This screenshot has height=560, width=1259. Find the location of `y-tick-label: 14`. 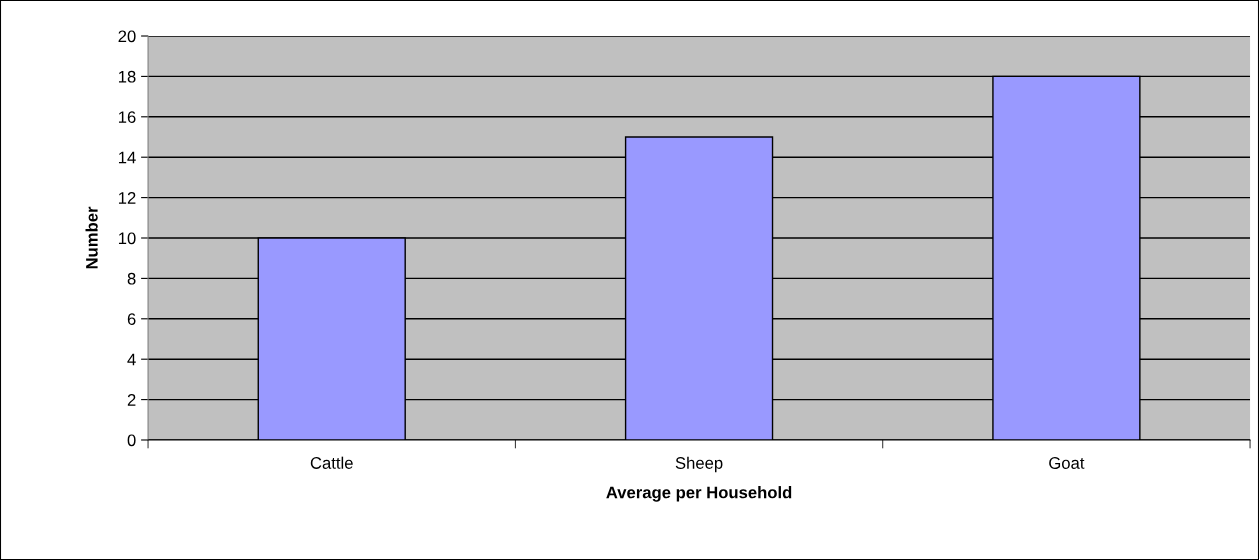

y-tick-label: 14 is located at coordinates (127, 157).